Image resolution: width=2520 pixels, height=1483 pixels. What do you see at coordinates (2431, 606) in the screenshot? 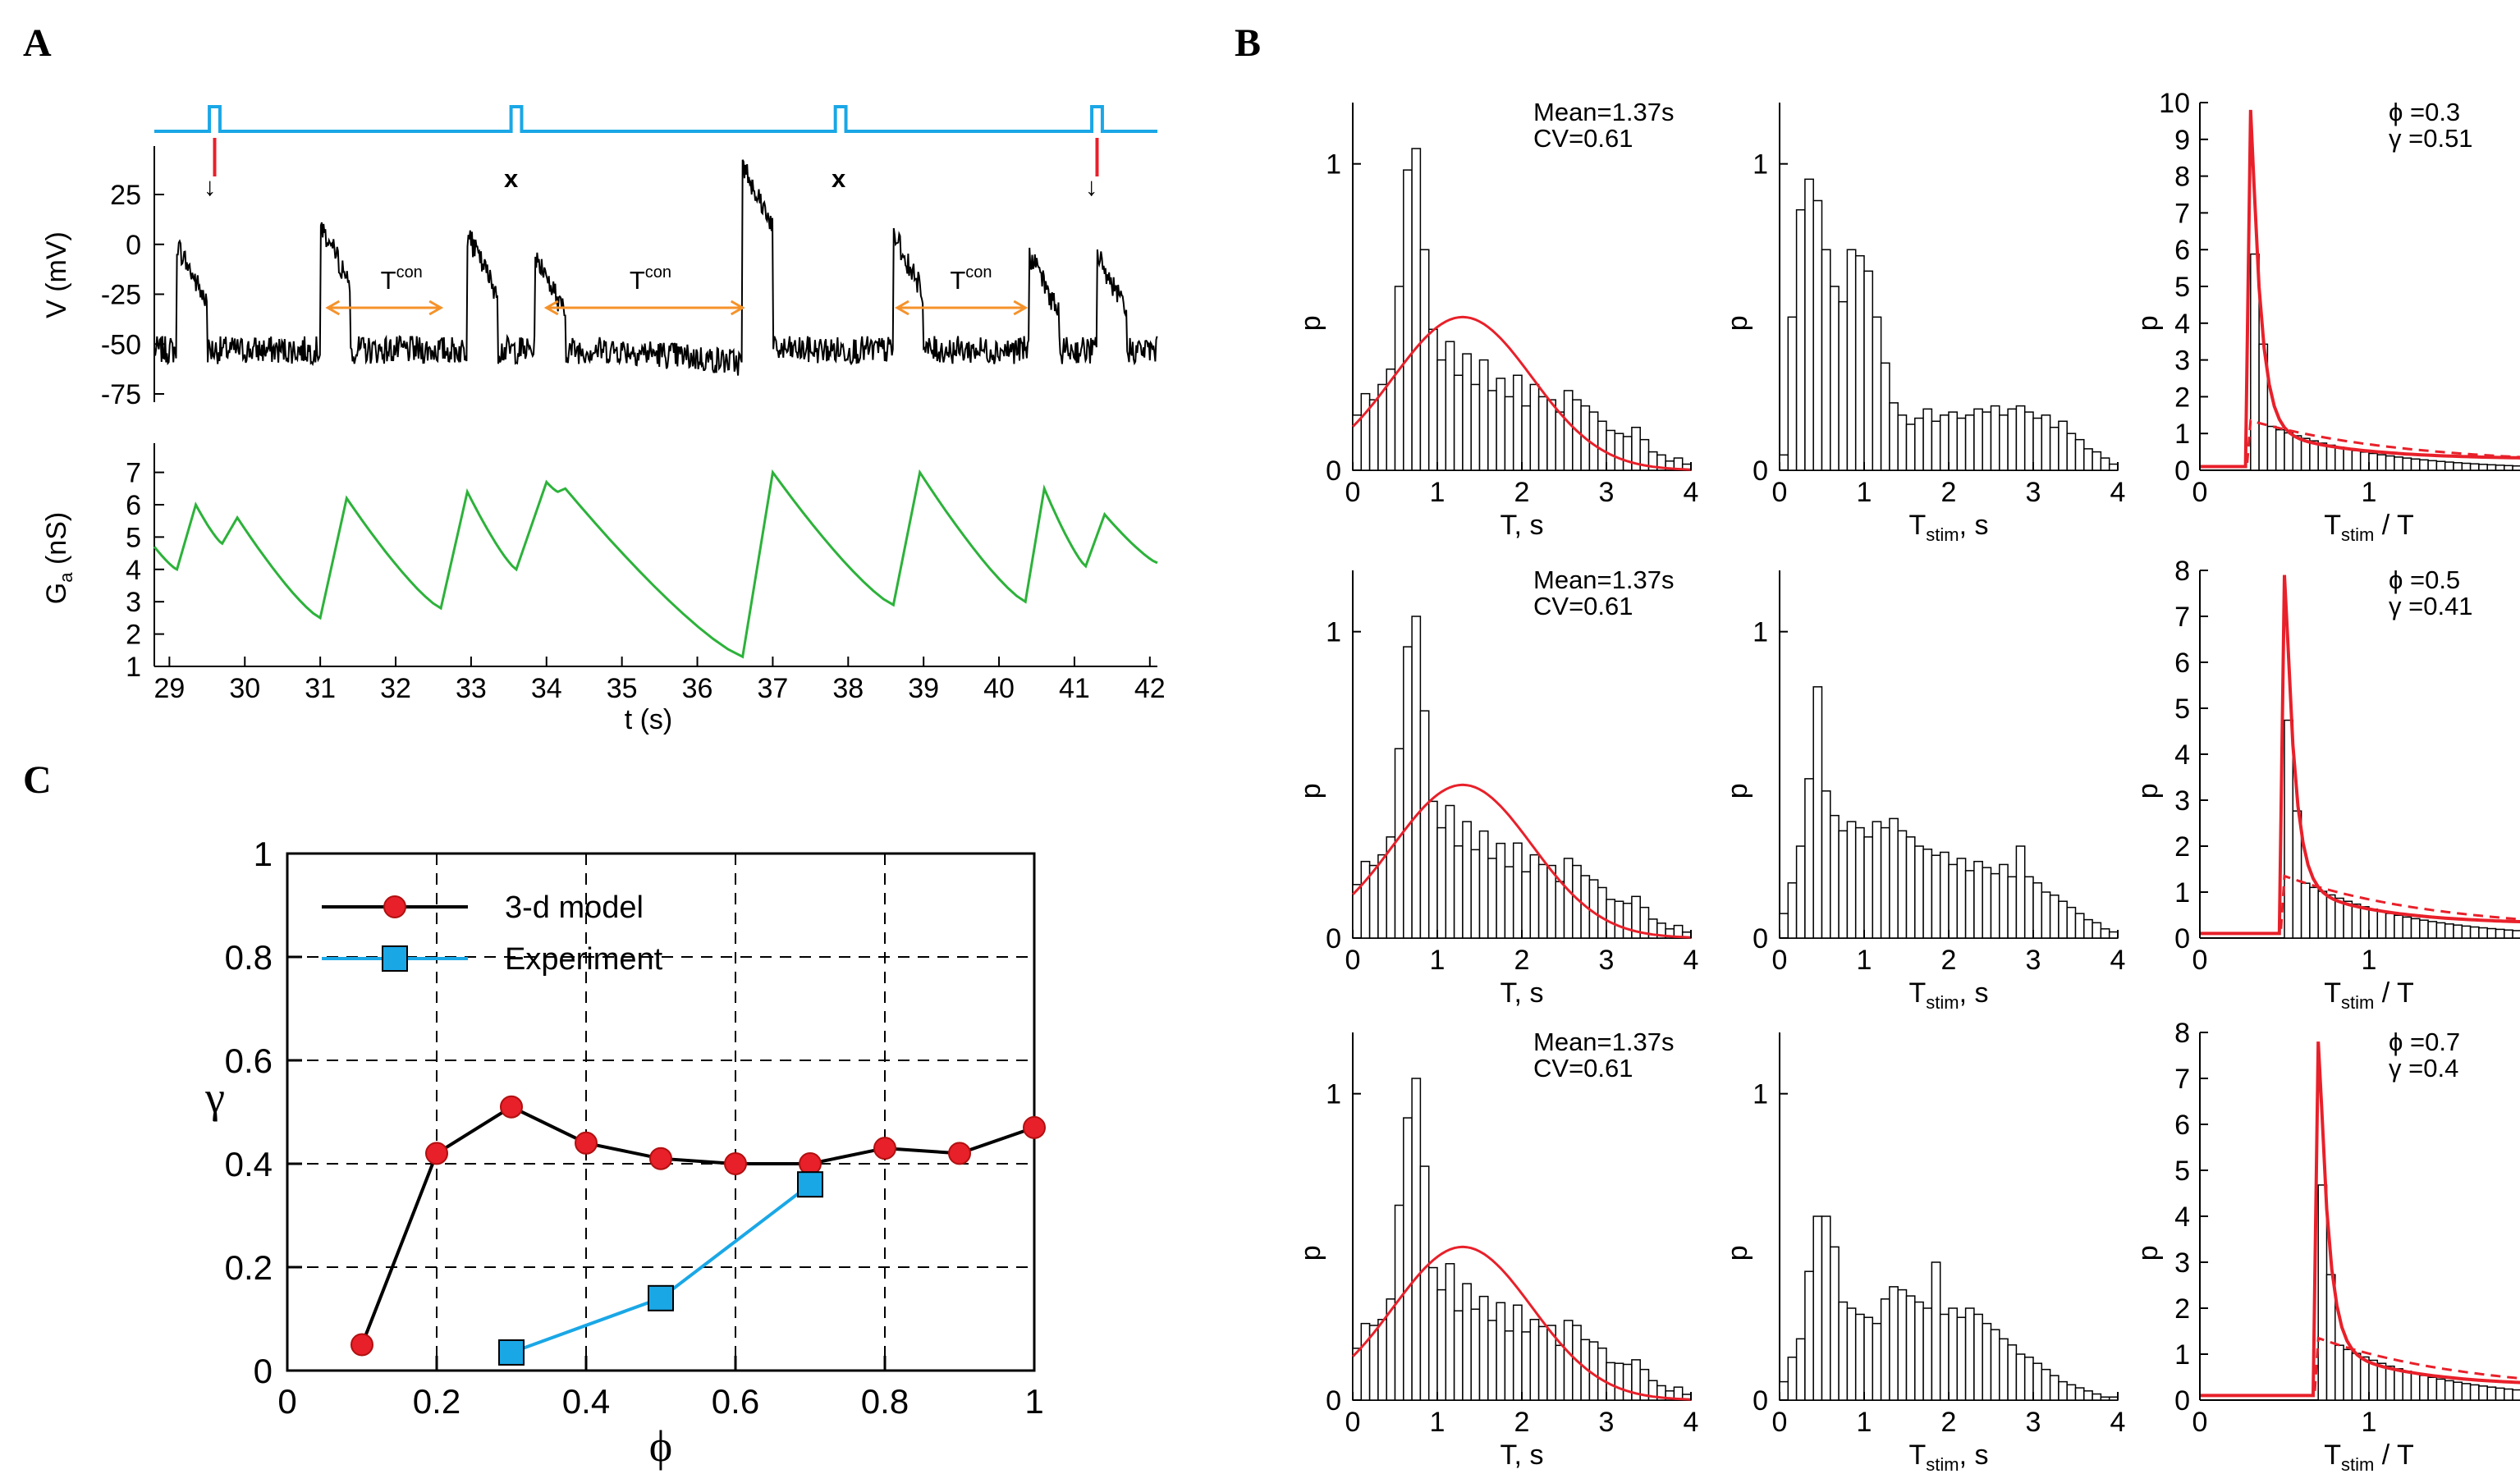
I see `stat-gamma: γ =0.41` at bounding box center [2431, 606].